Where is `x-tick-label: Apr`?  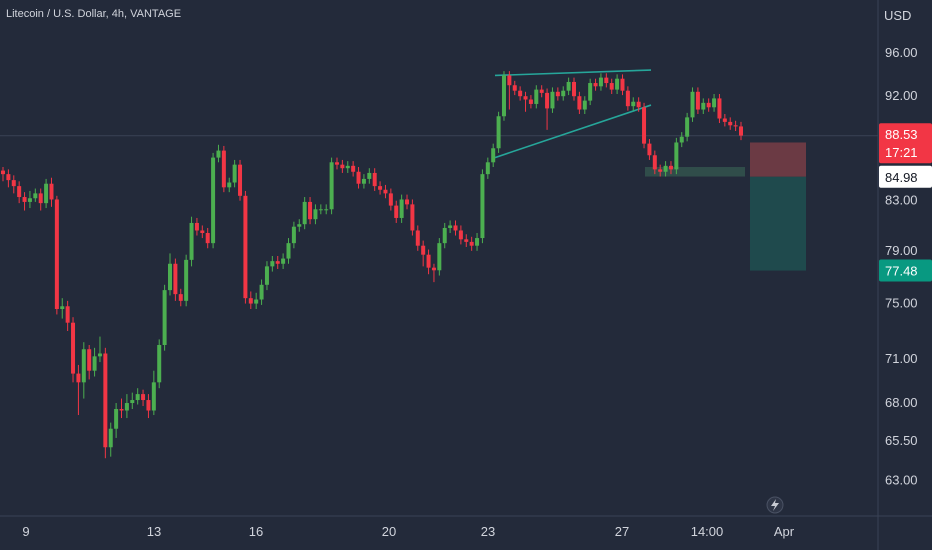 x-tick-label: Apr is located at coordinates (784, 531).